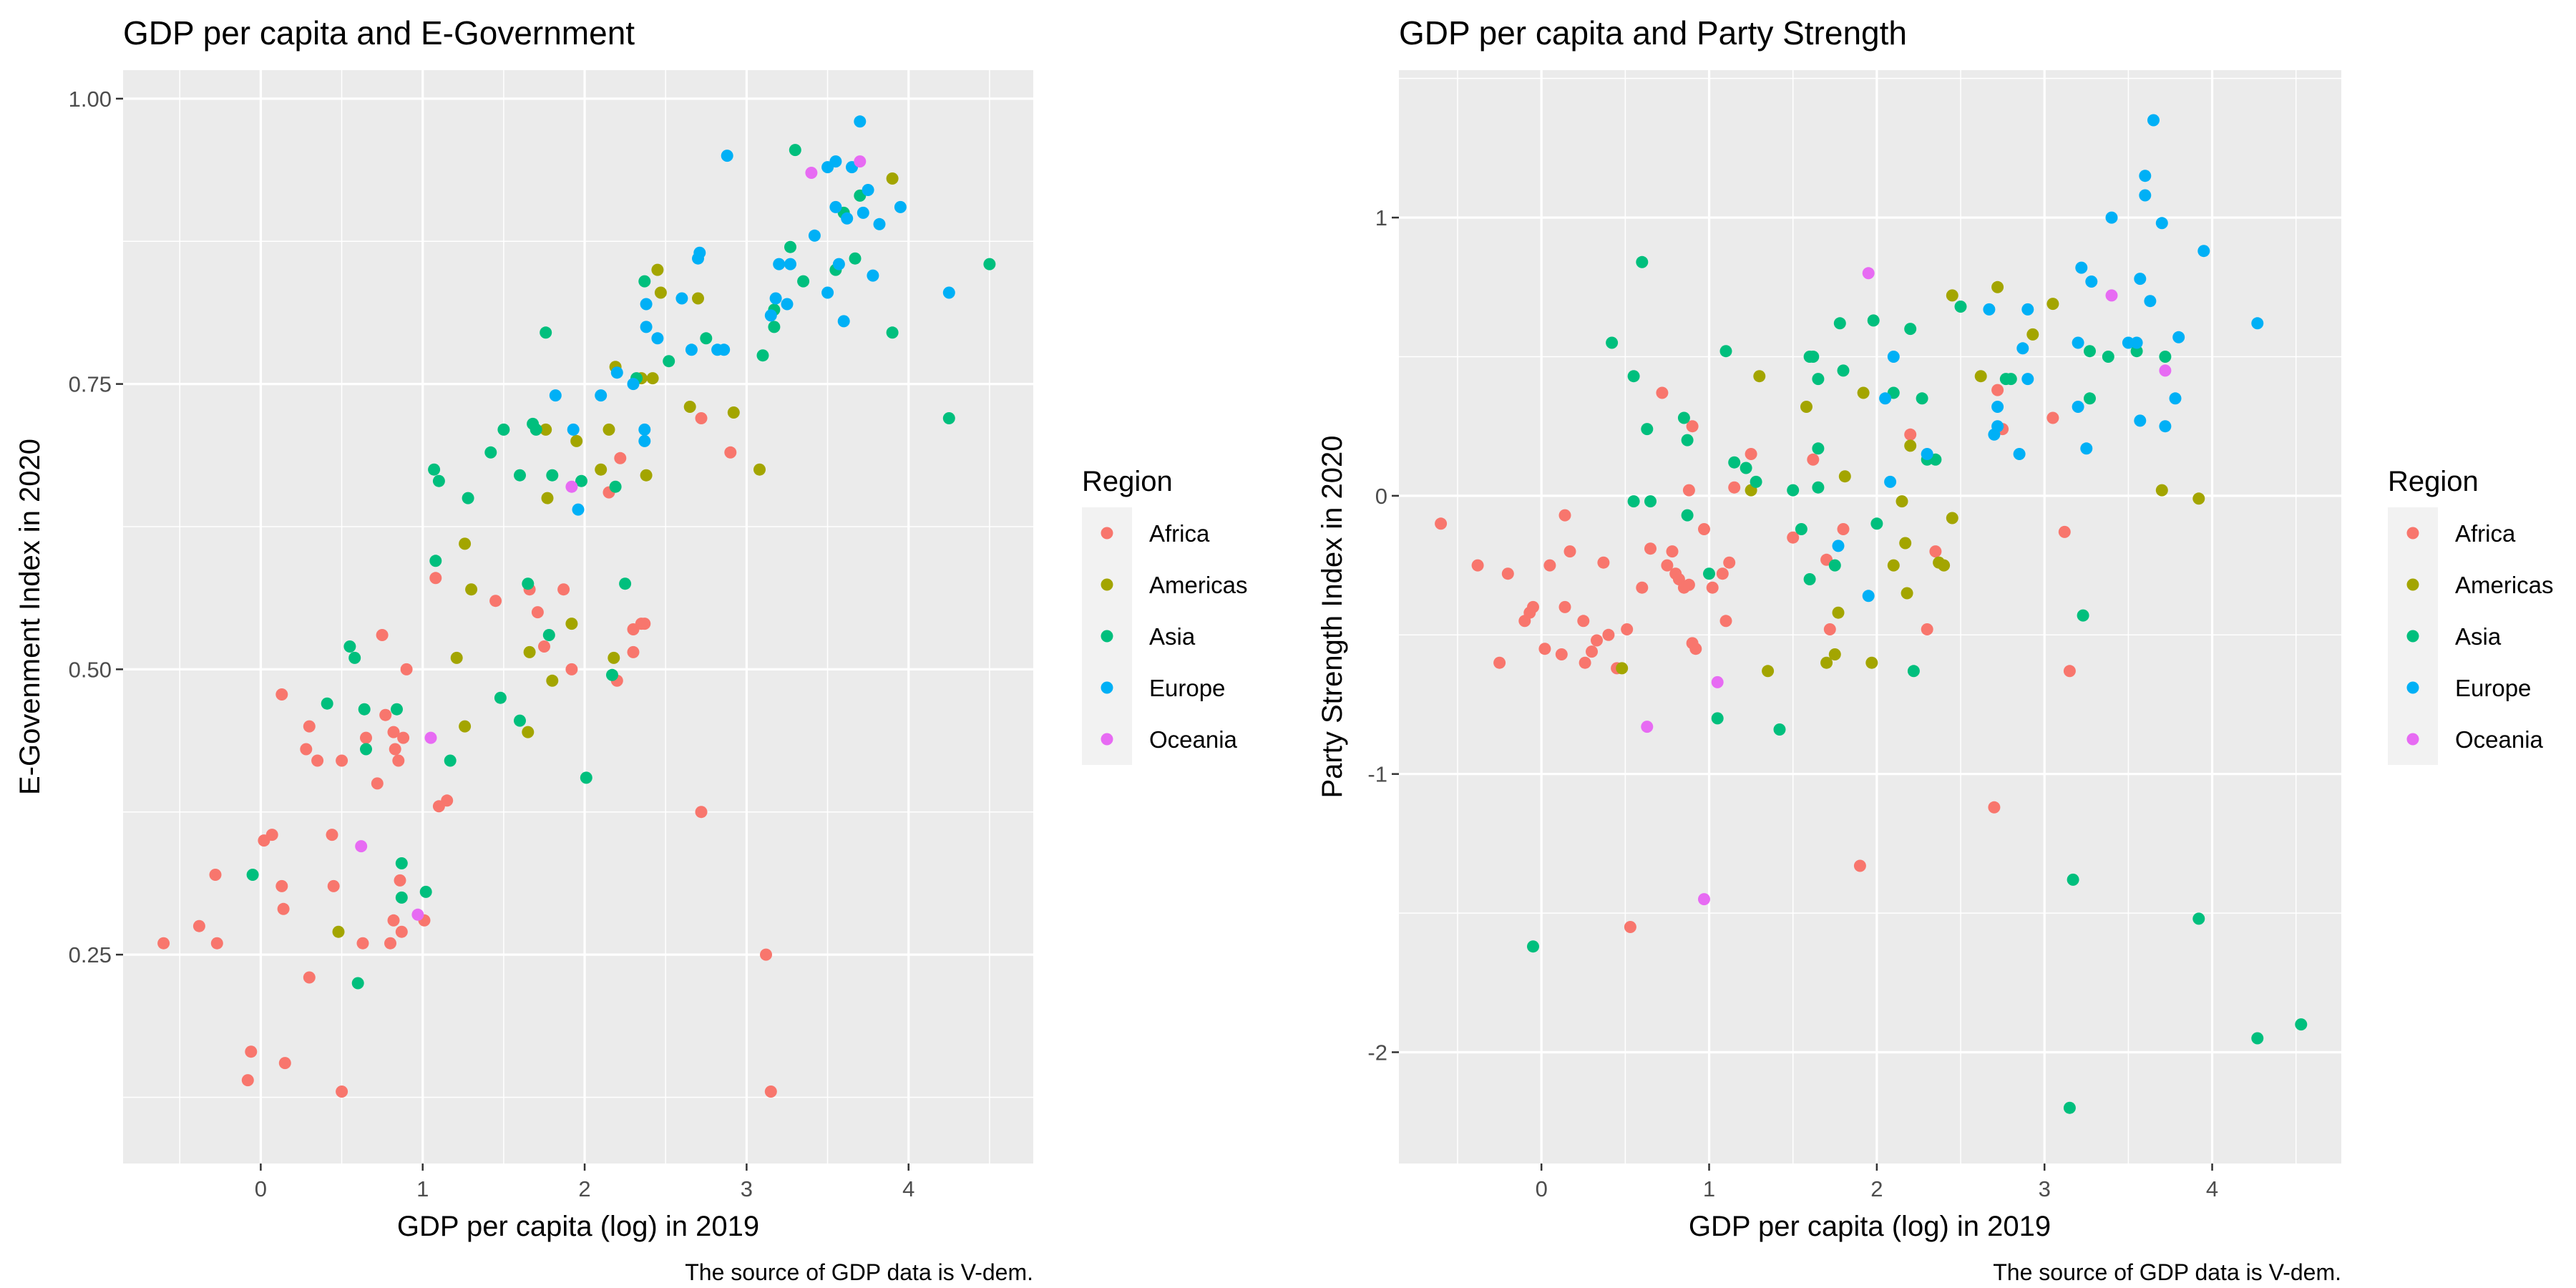 This screenshot has width=2576, height=1288. Describe the element at coordinates (584, 1182) in the screenshot. I see `x-axis-ticks: 0 1 2 3 4` at that location.